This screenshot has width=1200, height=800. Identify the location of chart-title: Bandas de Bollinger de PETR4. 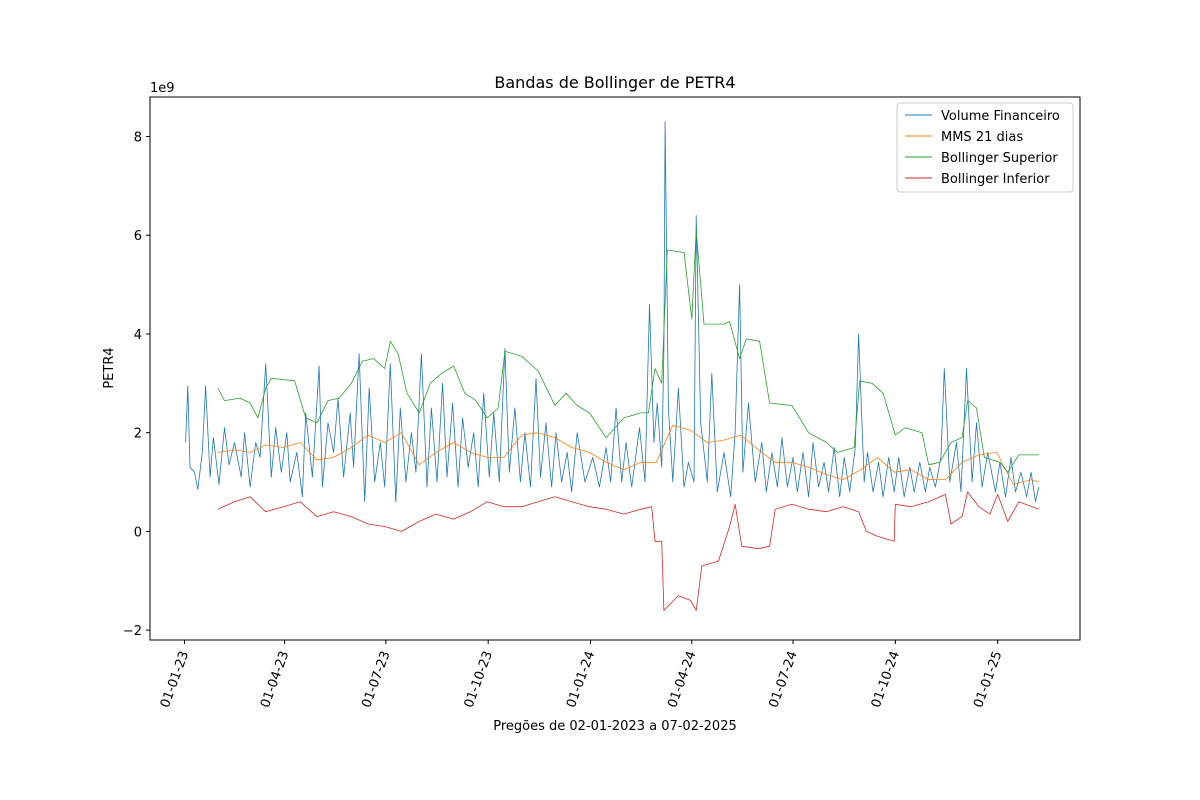
(614, 82).